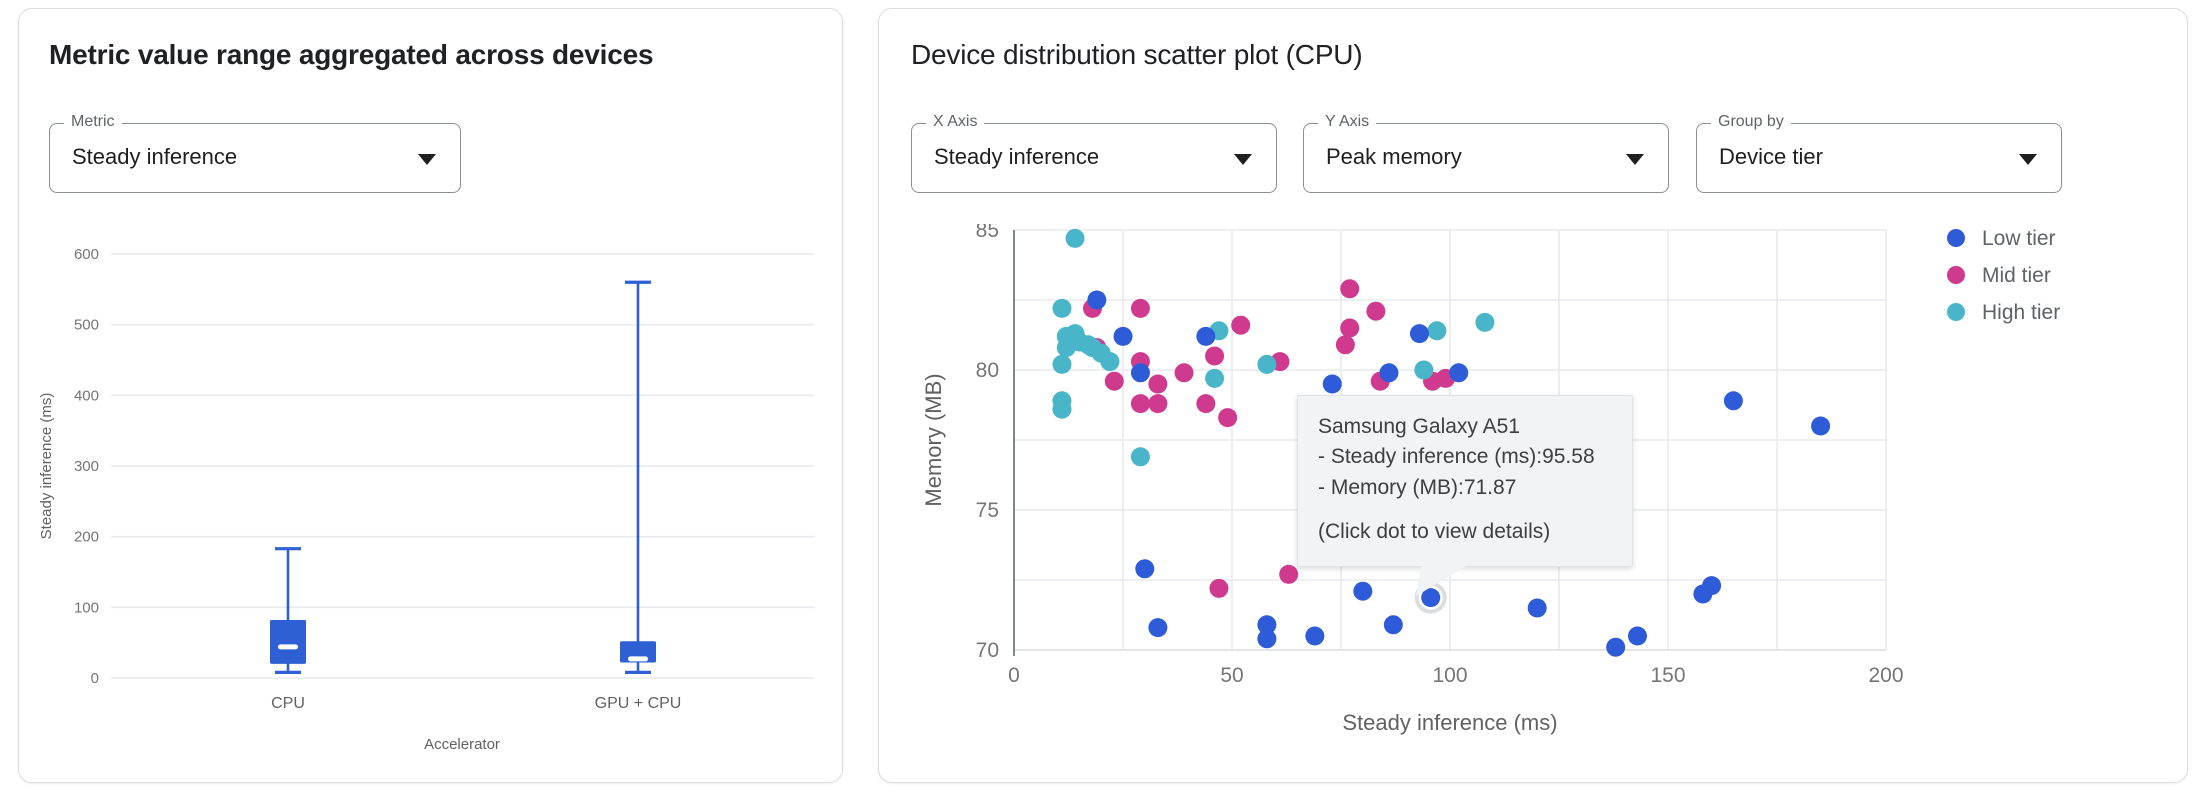 The height and width of the screenshot is (808, 2200). What do you see at coordinates (1394, 156) in the screenshot?
I see `y-axis-select-value: Peak memory` at bounding box center [1394, 156].